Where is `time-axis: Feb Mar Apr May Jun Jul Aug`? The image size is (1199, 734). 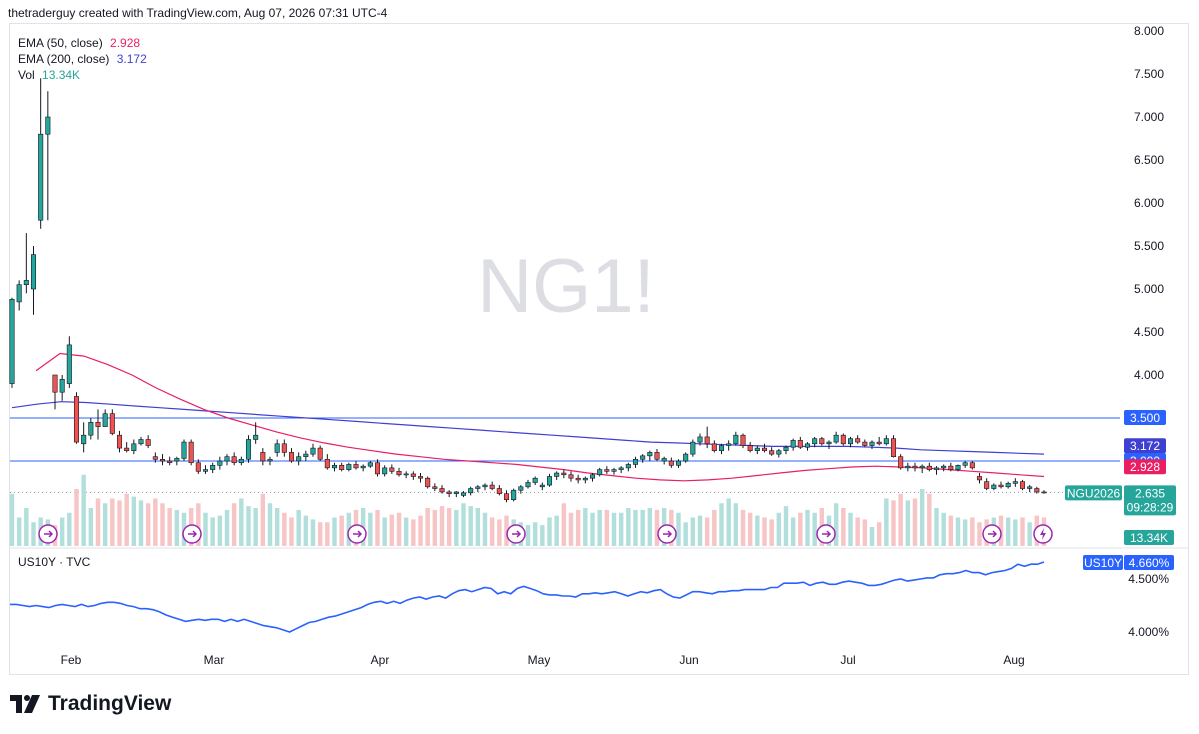
time-axis: Feb Mar Apr May Jun Jul Aug is located at coordinates (543, 660).